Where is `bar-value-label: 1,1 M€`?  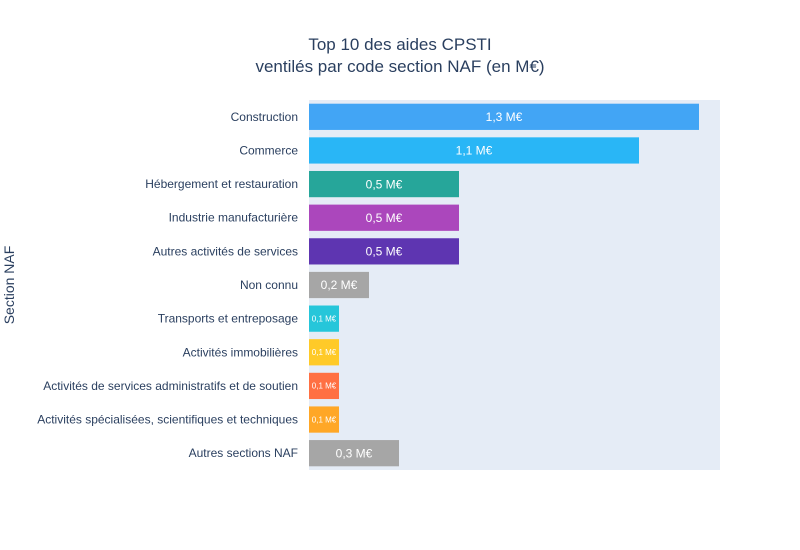 bar-value-label: 1,1 M€ is located at coordinates (474, 151).